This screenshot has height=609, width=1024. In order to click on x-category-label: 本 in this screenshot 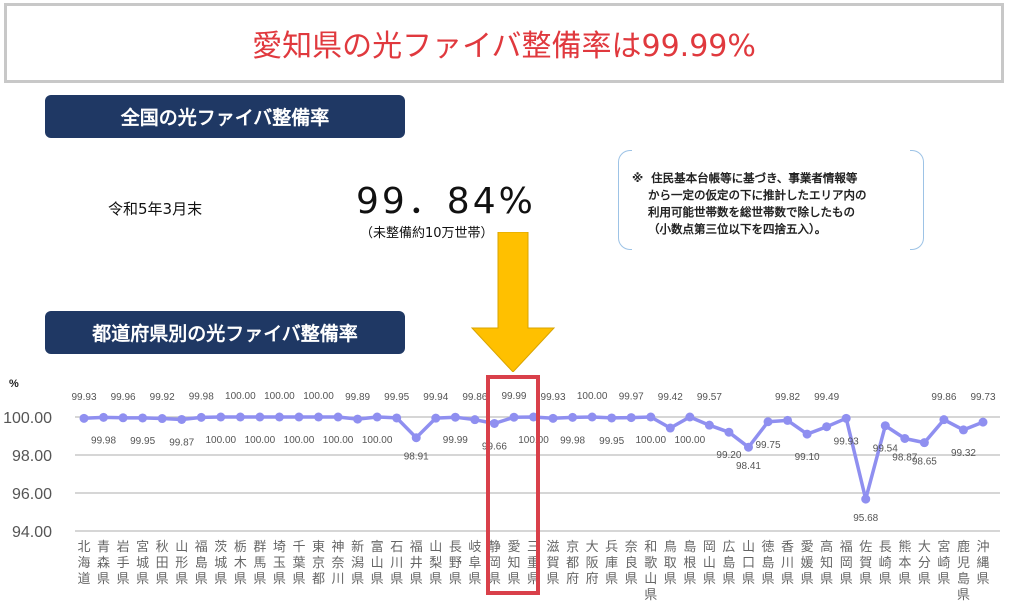, I will do `click(904, 563)`.